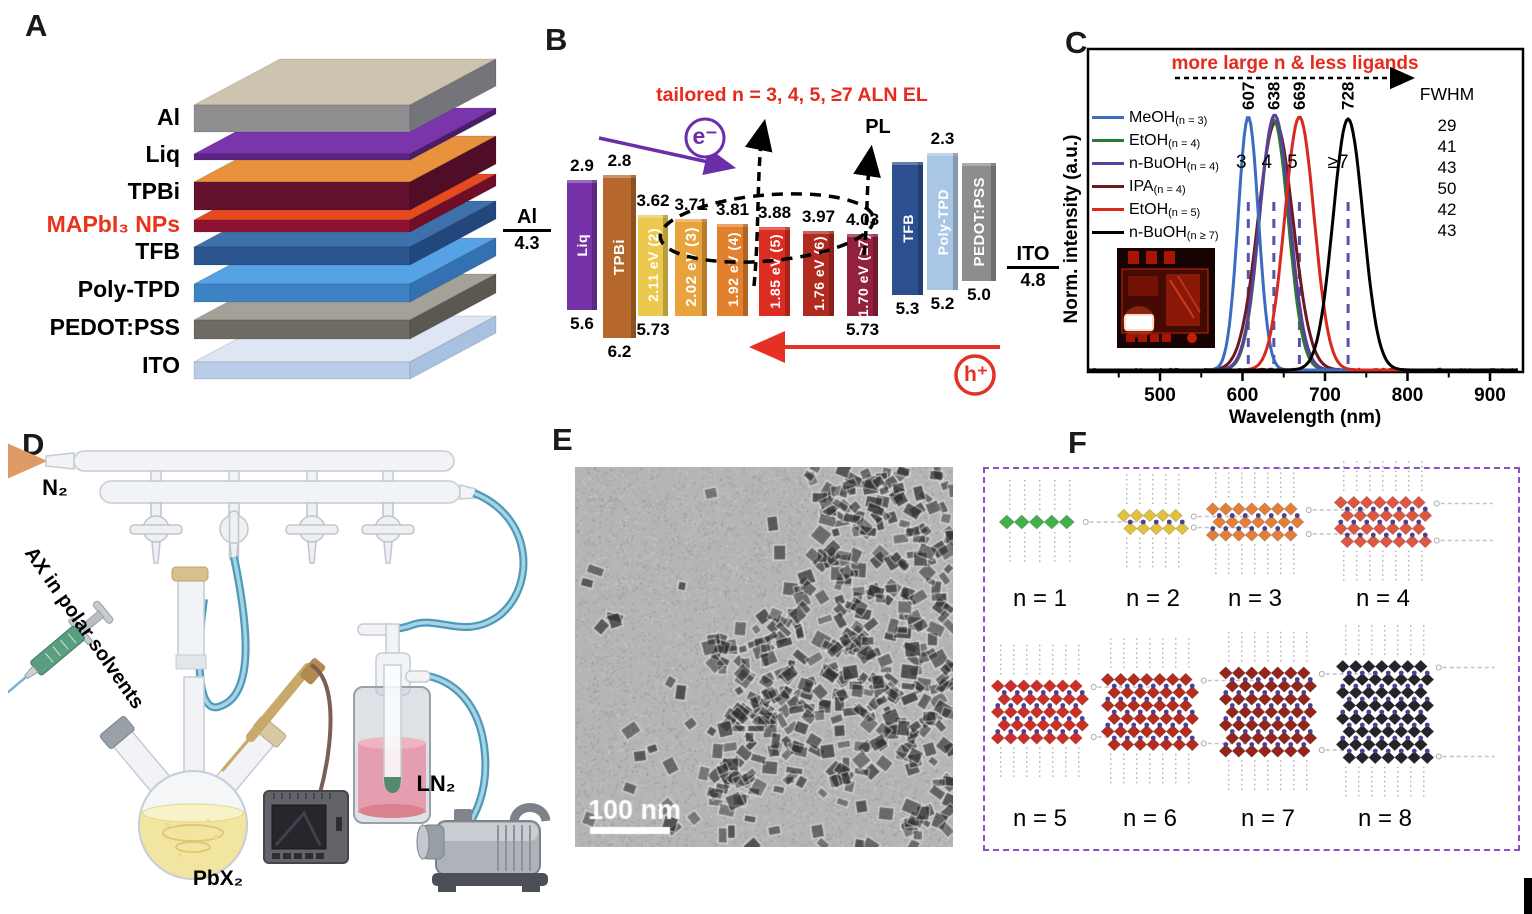 The height and width of the screenshot is (914, 1532). I want to click on led-photo-inset, so click(1166, 298).